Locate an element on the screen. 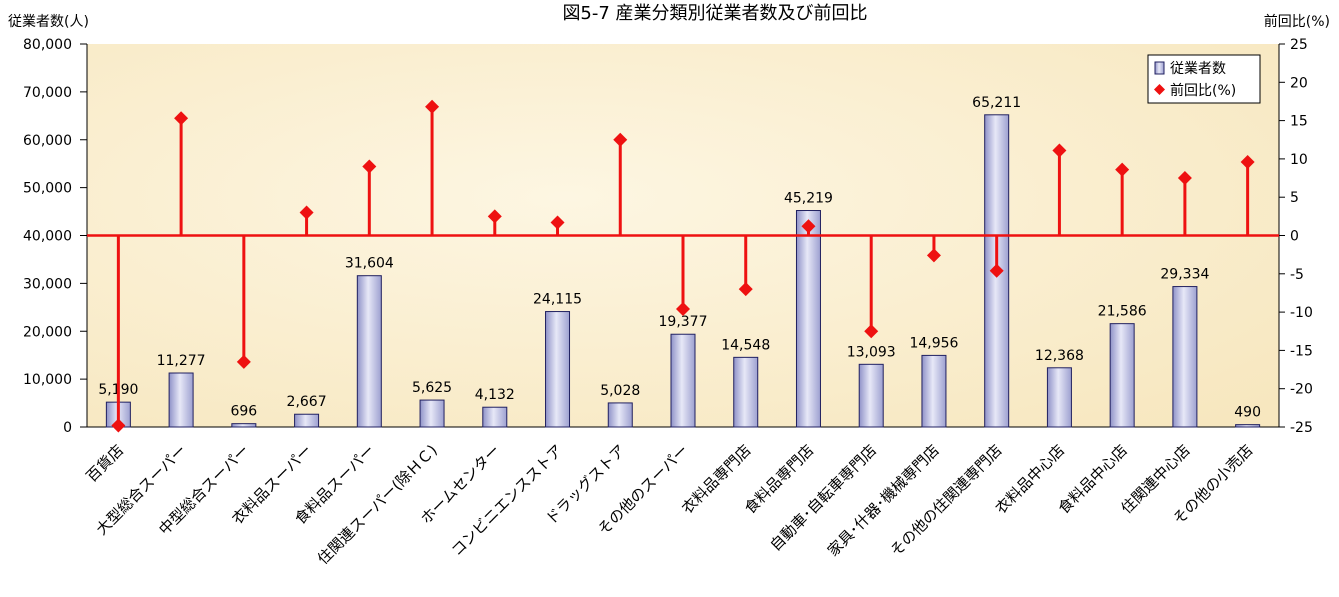 This screenshot has width=1339, height=597. chart-title: 図5-7 産業分類別従業者数及び前回比 is located at coordinates (714, 13).